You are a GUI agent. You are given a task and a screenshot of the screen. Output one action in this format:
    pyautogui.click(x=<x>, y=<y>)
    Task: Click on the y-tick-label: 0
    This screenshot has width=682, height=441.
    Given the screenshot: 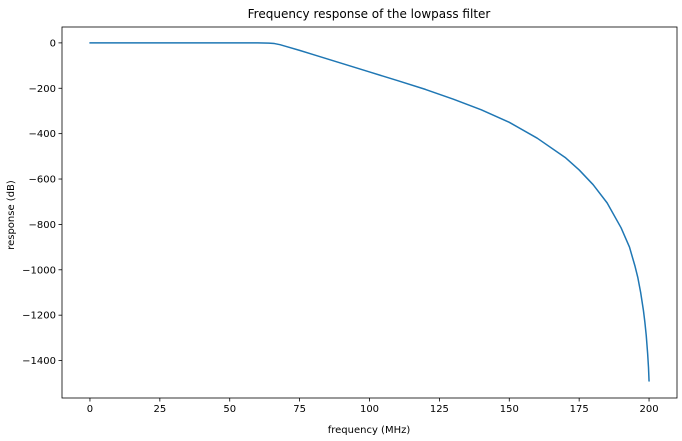 What is the action you would take?
    pyautogui.click(x=53, y=43)
    